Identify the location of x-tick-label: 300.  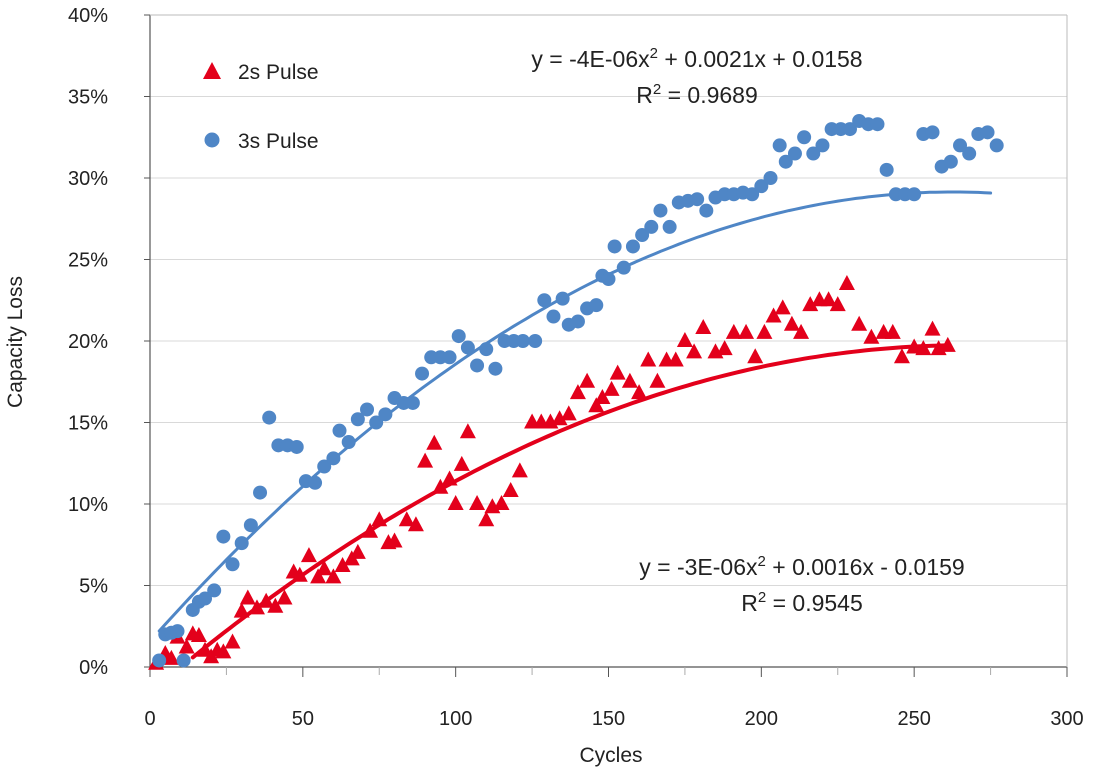
(1066, 719).